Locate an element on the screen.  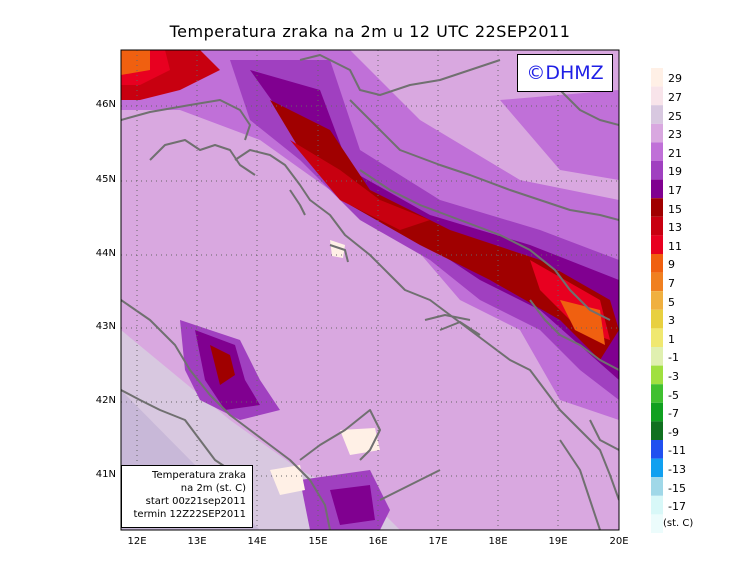
x-tick-label: 14E is located at coordinates (257, 541).